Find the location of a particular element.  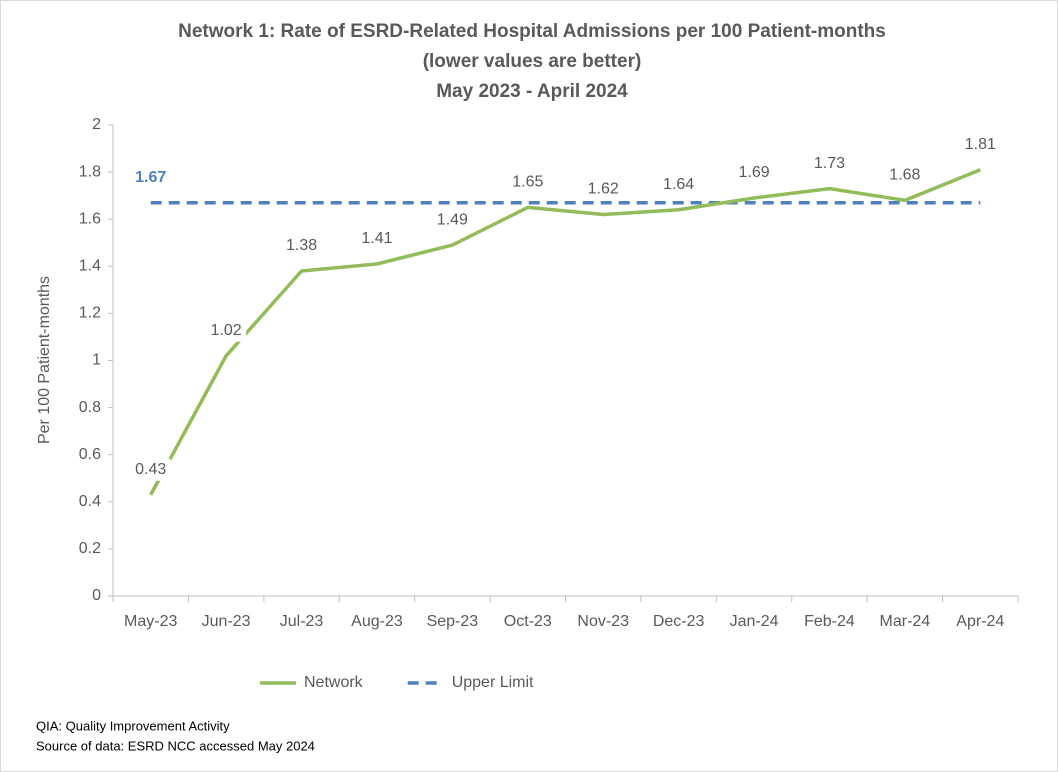

data-label: 1.73 is located at coordinates (829, 163).